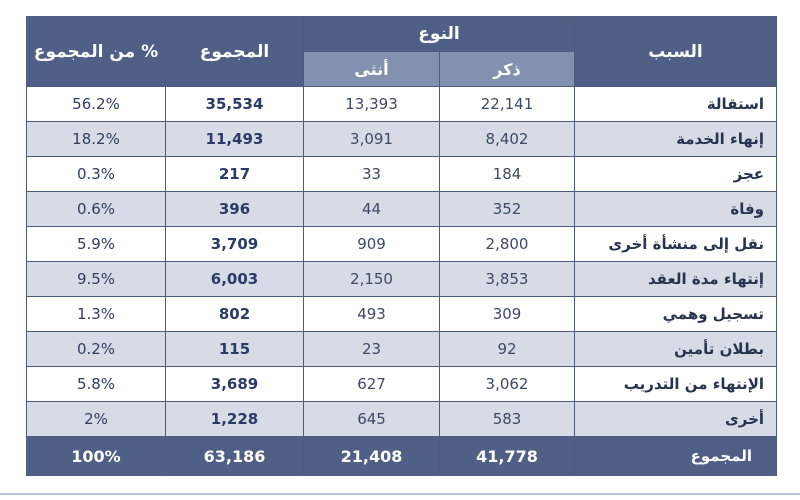  I want to click on bottom-rule, so click(400, 494).